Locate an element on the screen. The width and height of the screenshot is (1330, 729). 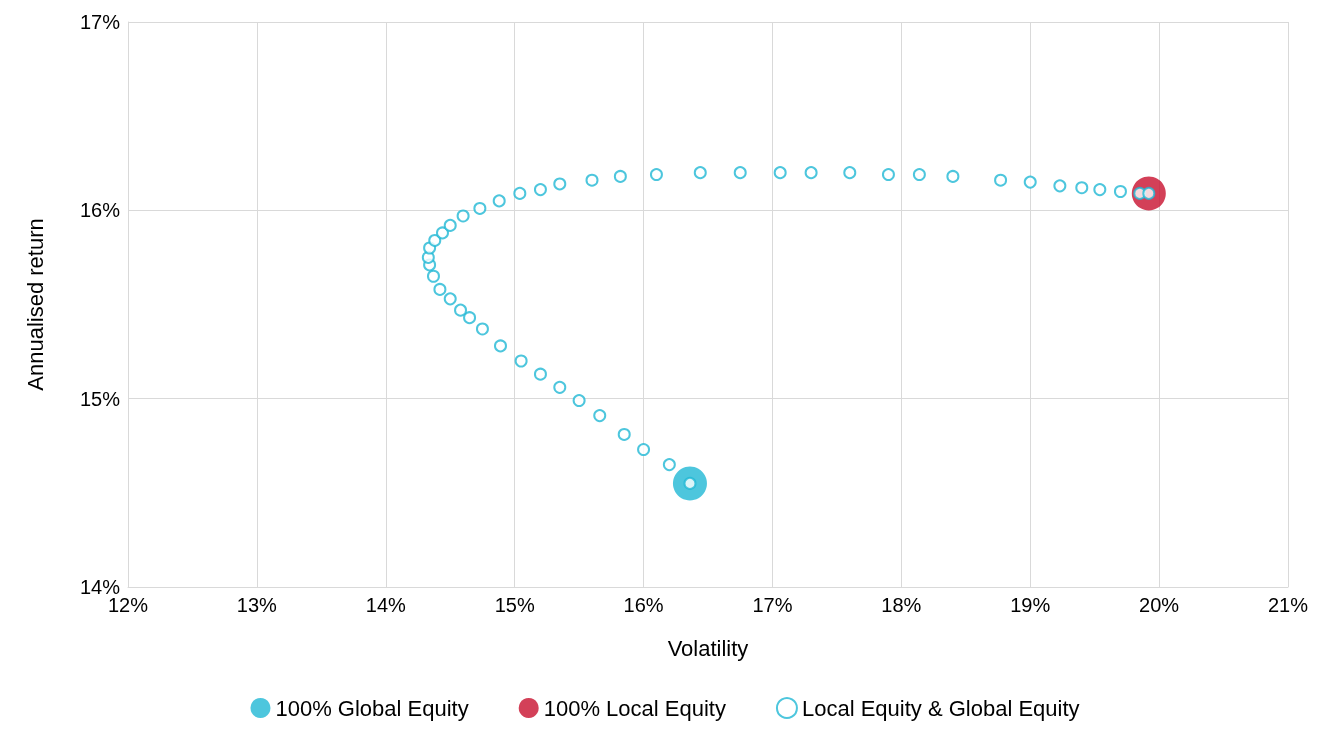
x-tick-label: 20% is located at coordinates (1159, 605).